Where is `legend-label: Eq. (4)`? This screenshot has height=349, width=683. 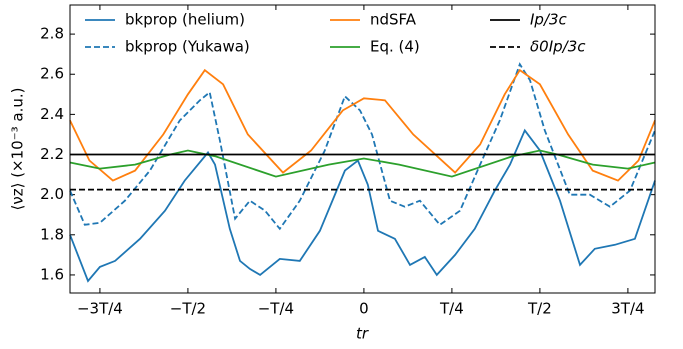
legend-label: Eq. (4) is located at coordinates (395, 47).